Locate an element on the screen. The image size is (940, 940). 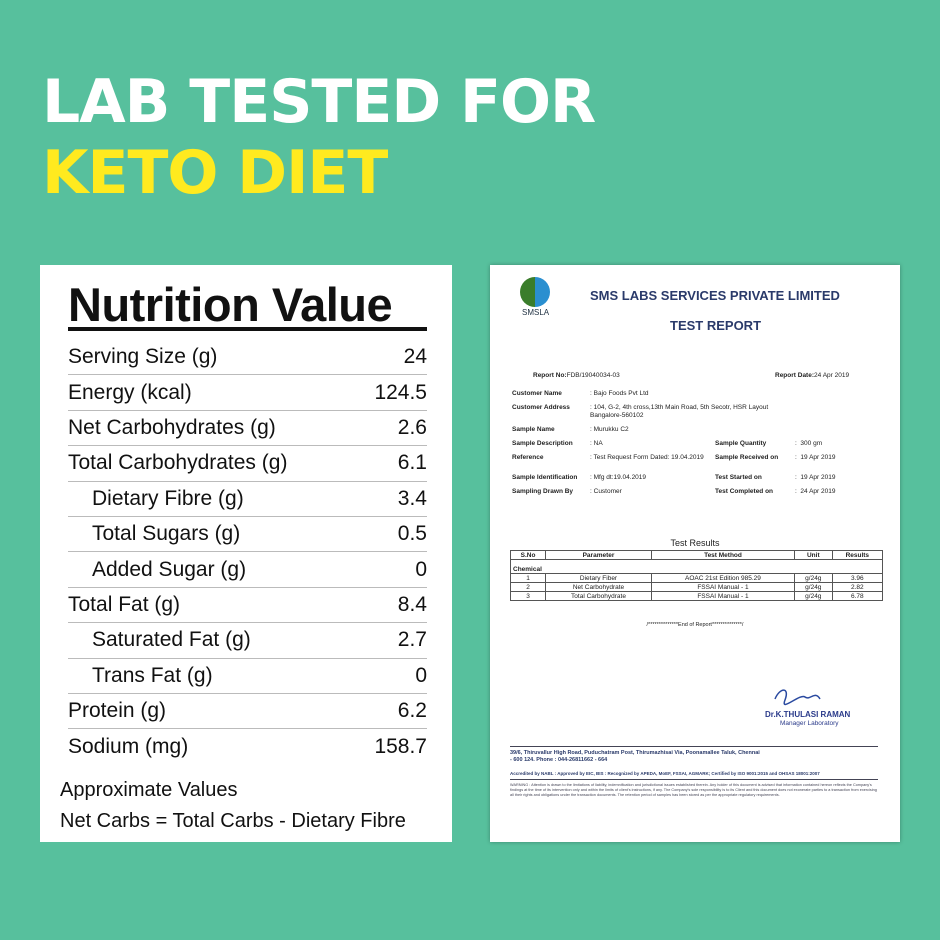
nutrition-row: Added Sugar (g) 0 is located at coordinates (247, 570).